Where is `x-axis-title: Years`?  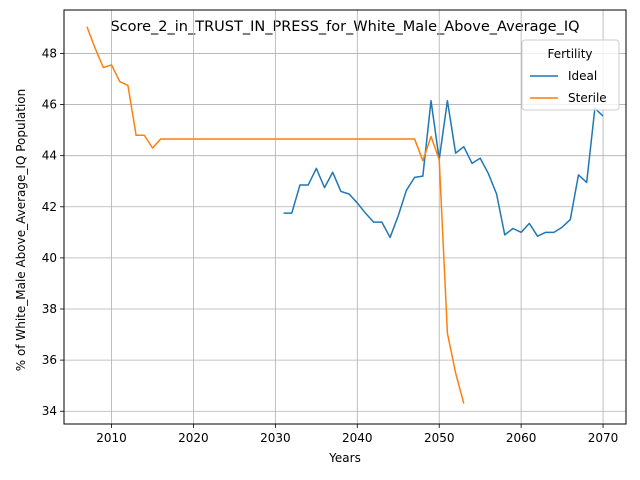
x-axis-title: Years is located at coordinates (344, 458).